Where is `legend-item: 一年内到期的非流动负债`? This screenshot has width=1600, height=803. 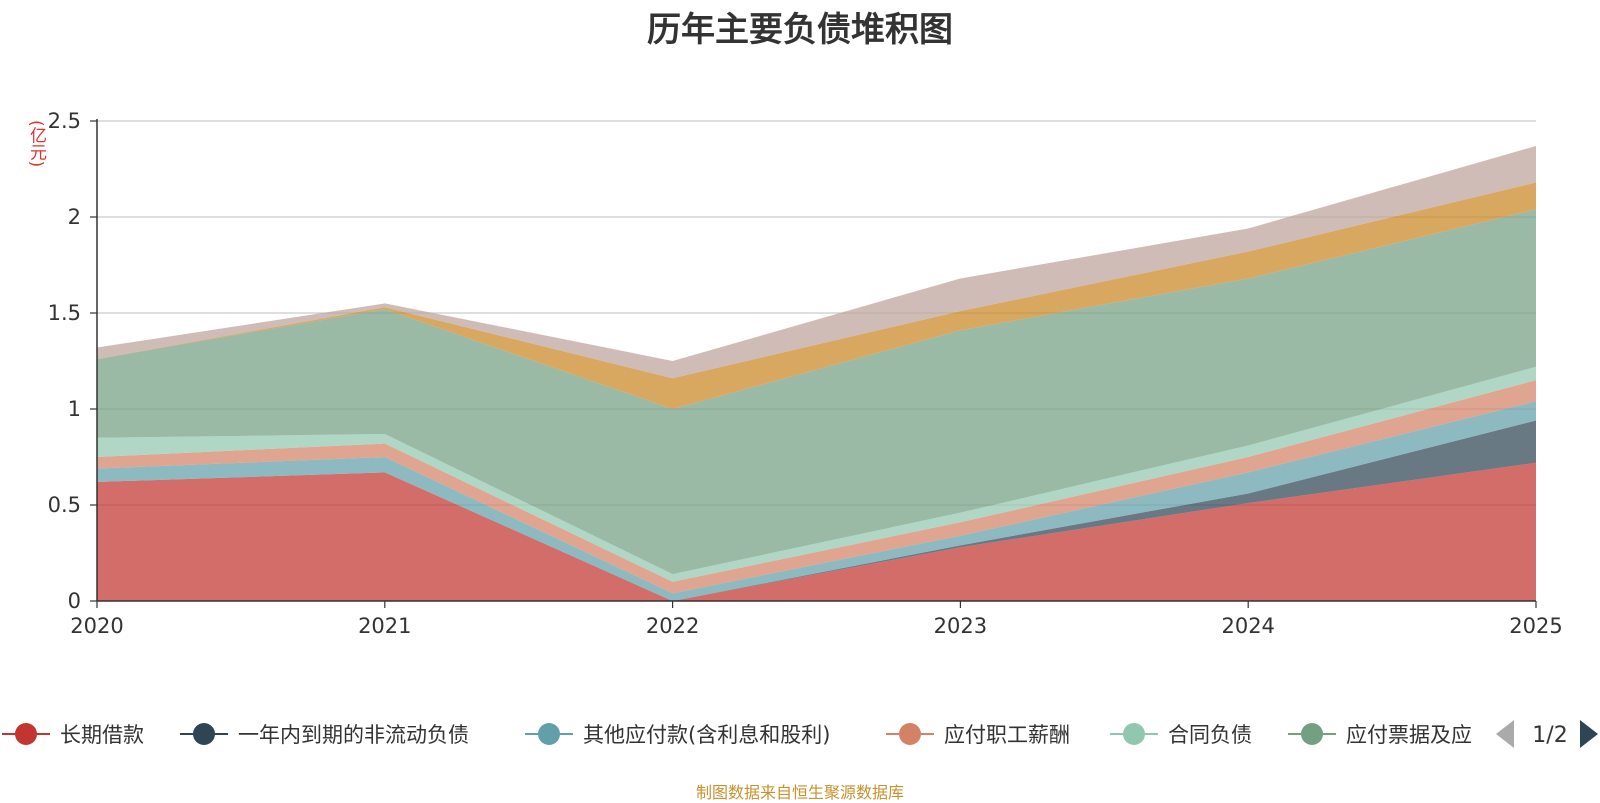 legend-item: 一年内到期的非流动负债 is located at coordinates (324, 735).